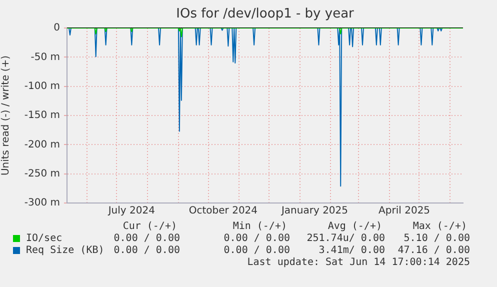 The width and height of the screenshot is (497, 287). I want to click on x-tick-label: April 2025, so click(404, 211).